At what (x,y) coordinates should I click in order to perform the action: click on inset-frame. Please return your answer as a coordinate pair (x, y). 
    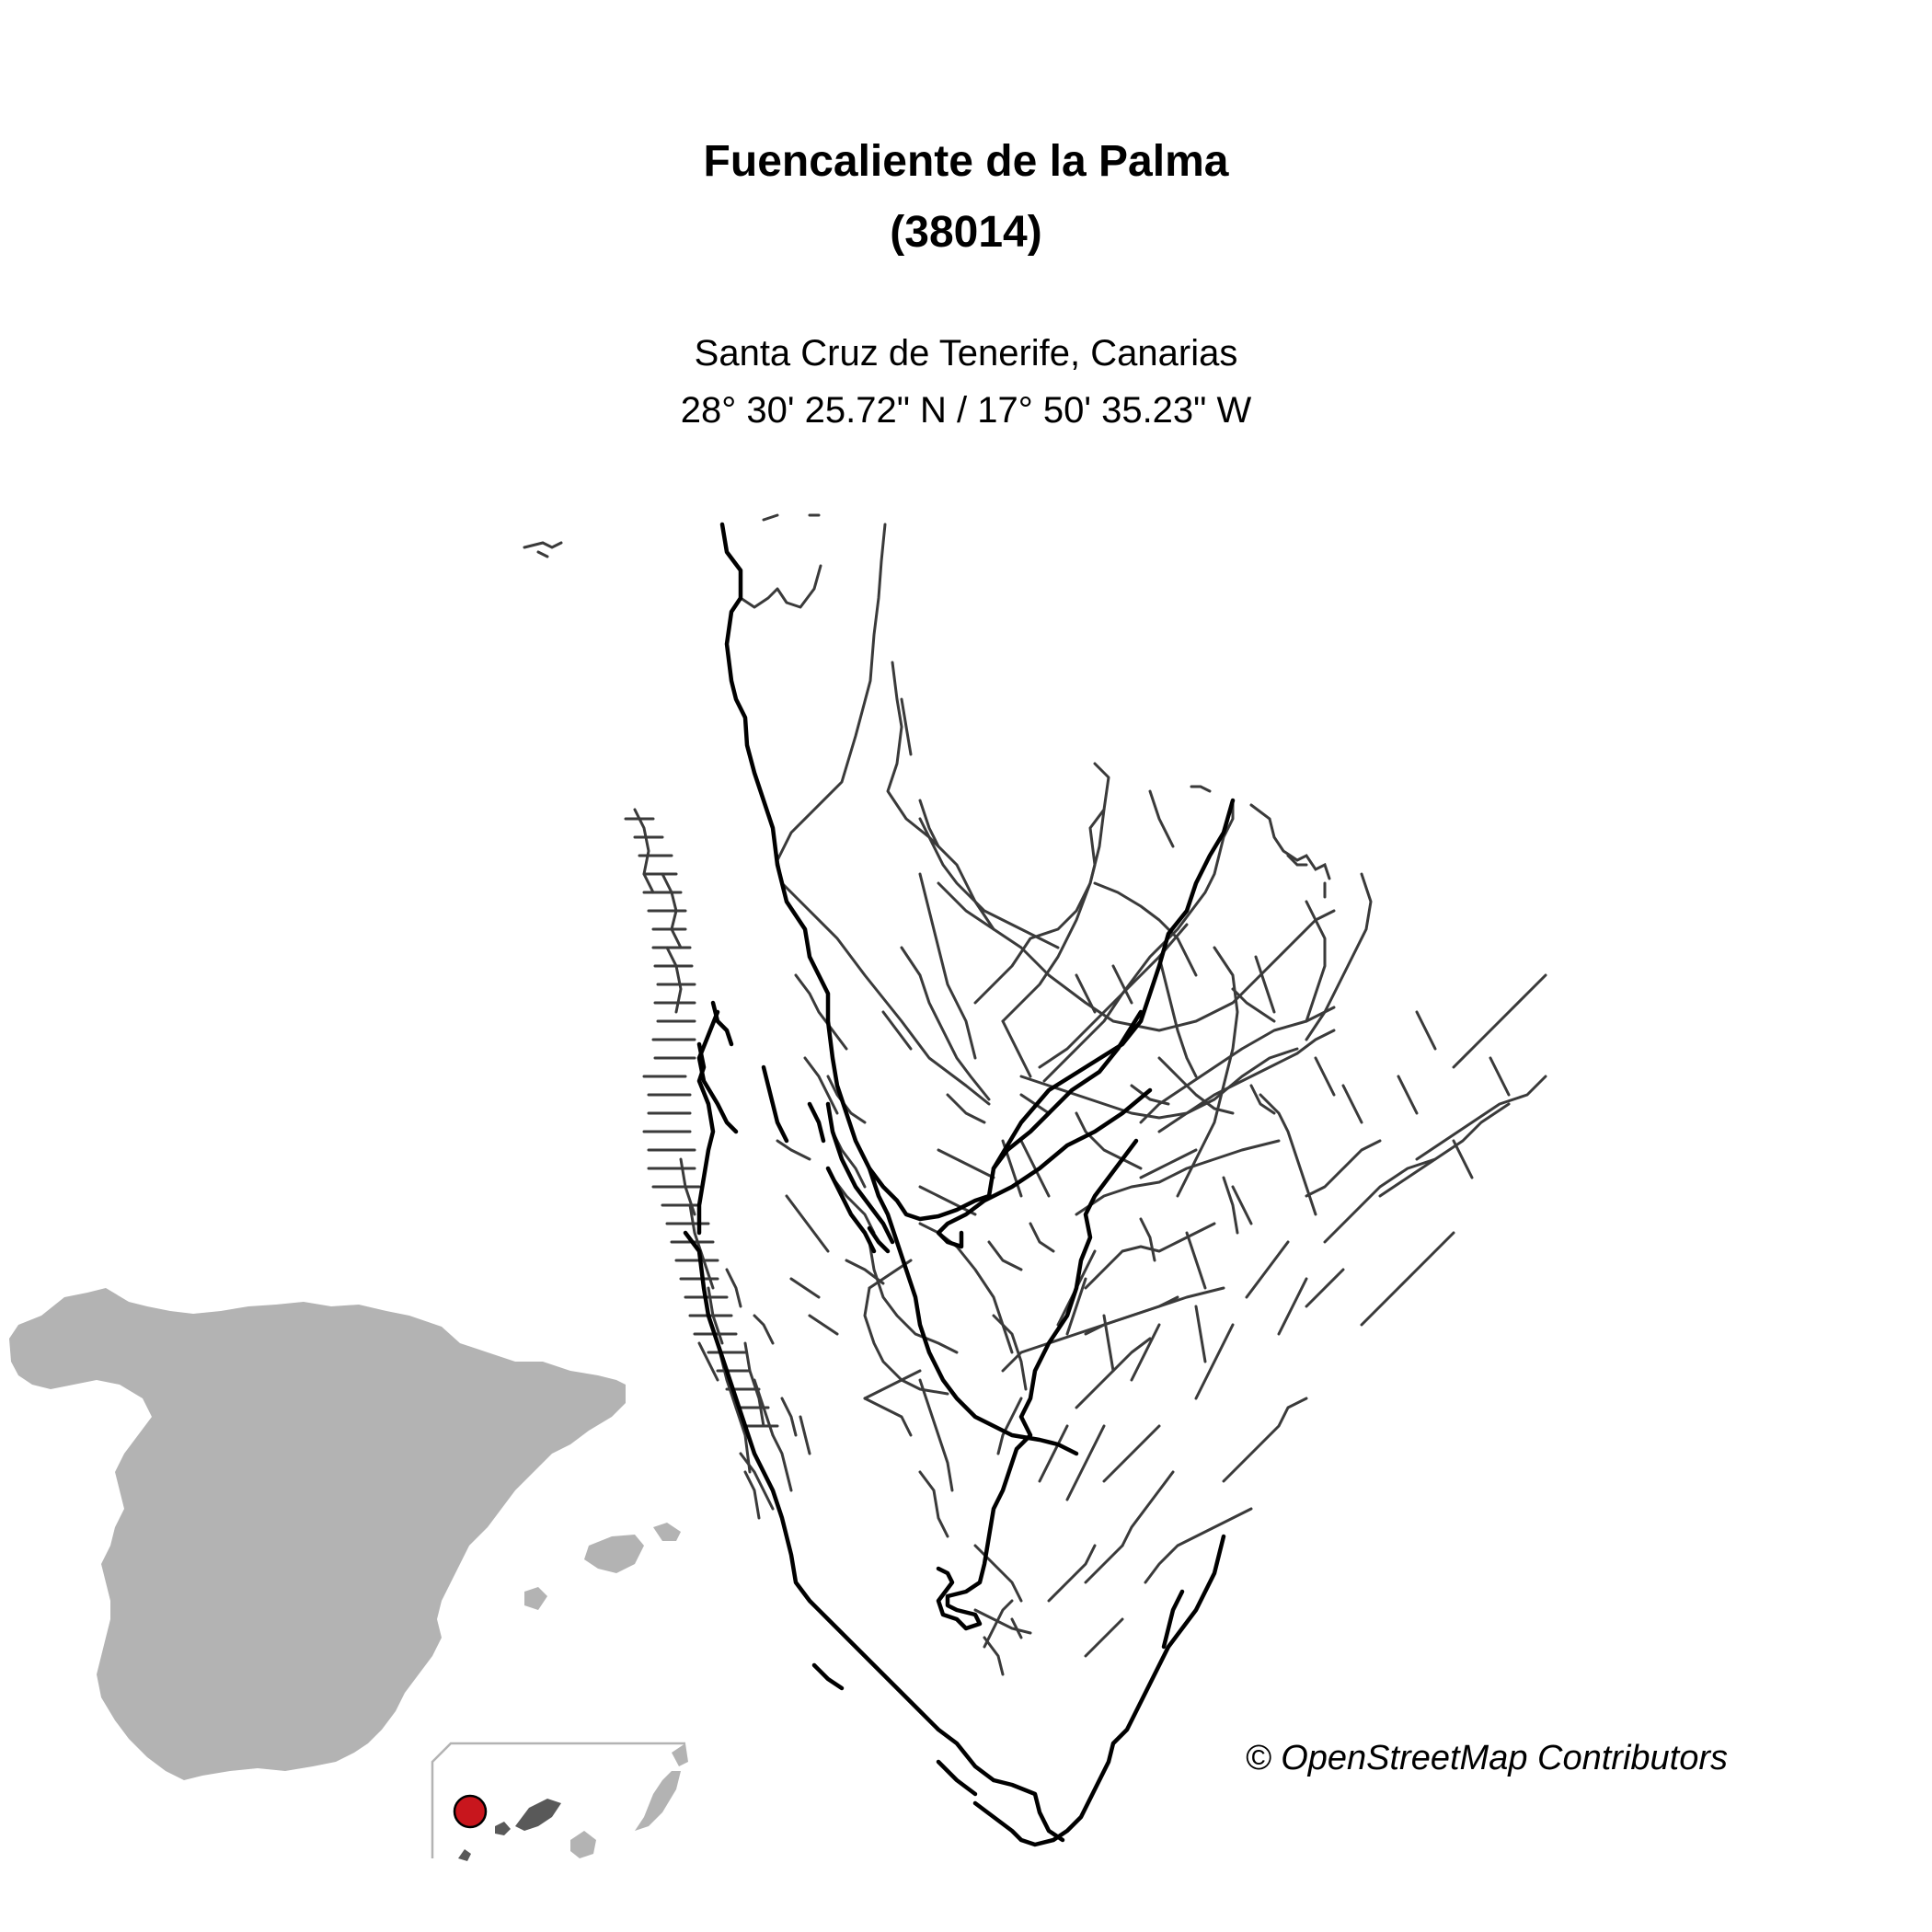
    Looking at the image, I should click on (558, 1800).